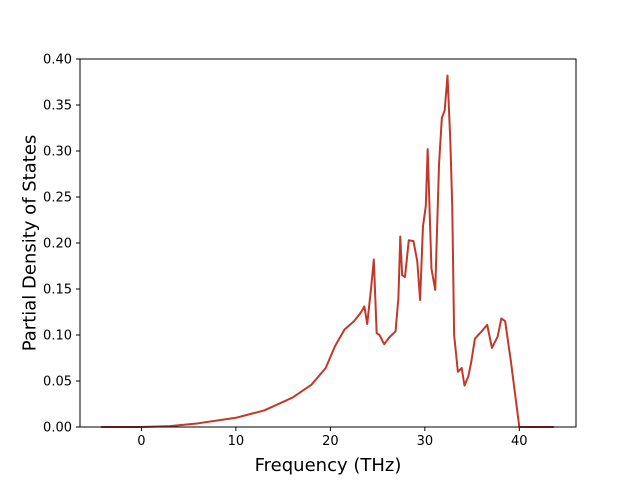 The image size is (640, 480). I want to click on x-tick-label: 20, so click(330, 441).